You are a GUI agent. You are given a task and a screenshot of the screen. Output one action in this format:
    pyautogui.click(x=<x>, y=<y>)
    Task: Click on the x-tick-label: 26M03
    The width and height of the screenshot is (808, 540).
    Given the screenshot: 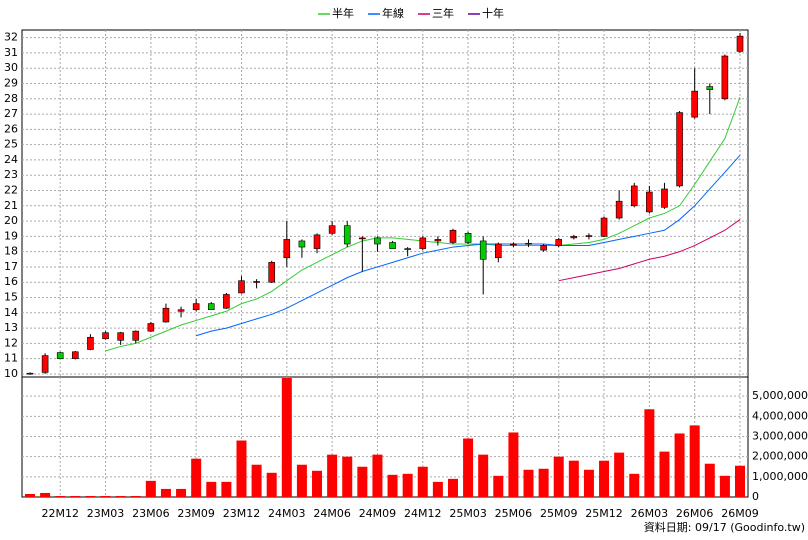 What is the action you would take?
    pyautogui.click(x=650, y=513)
    